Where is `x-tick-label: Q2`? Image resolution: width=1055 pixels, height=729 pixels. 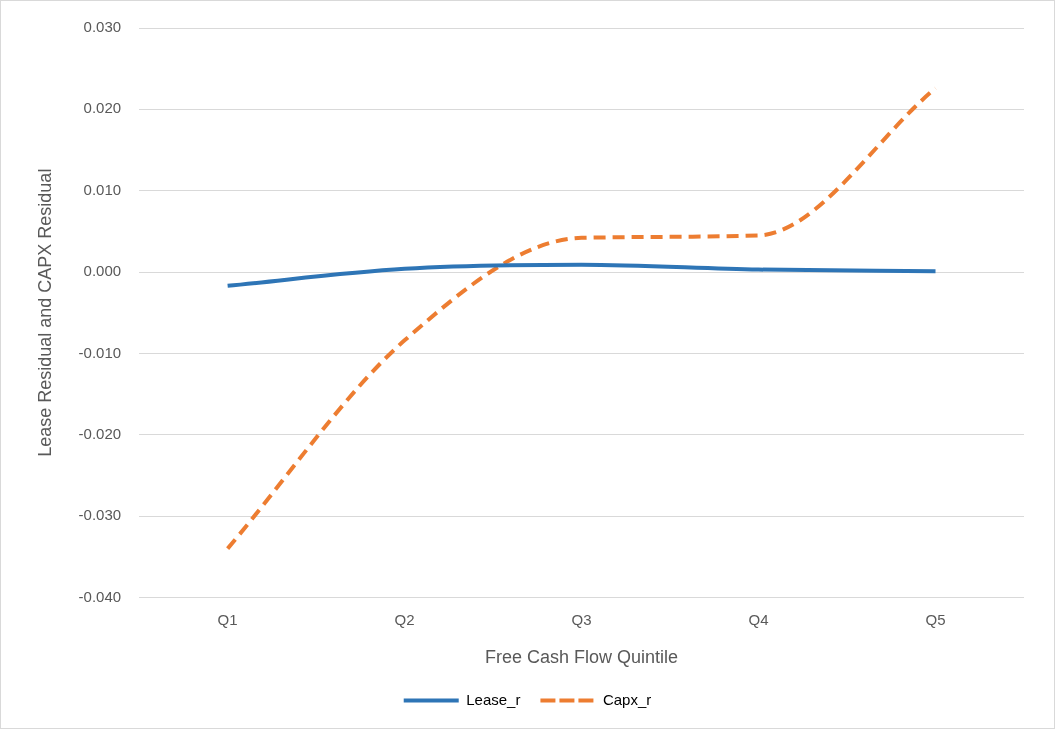 x-tick-label: Q2 is located at coordinates (404, 619).